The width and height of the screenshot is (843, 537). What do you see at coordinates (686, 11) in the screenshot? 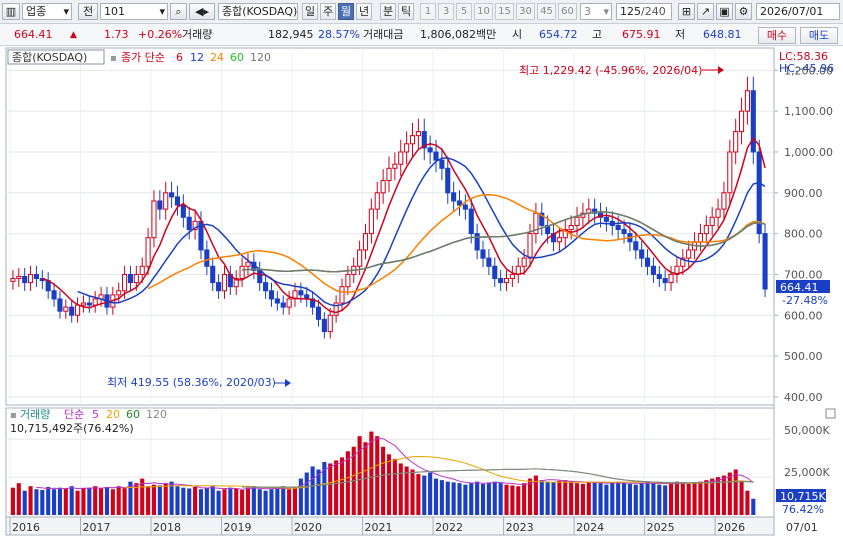
I see `grid-settings-icon: ⊞` at bounding box center [686, 11].